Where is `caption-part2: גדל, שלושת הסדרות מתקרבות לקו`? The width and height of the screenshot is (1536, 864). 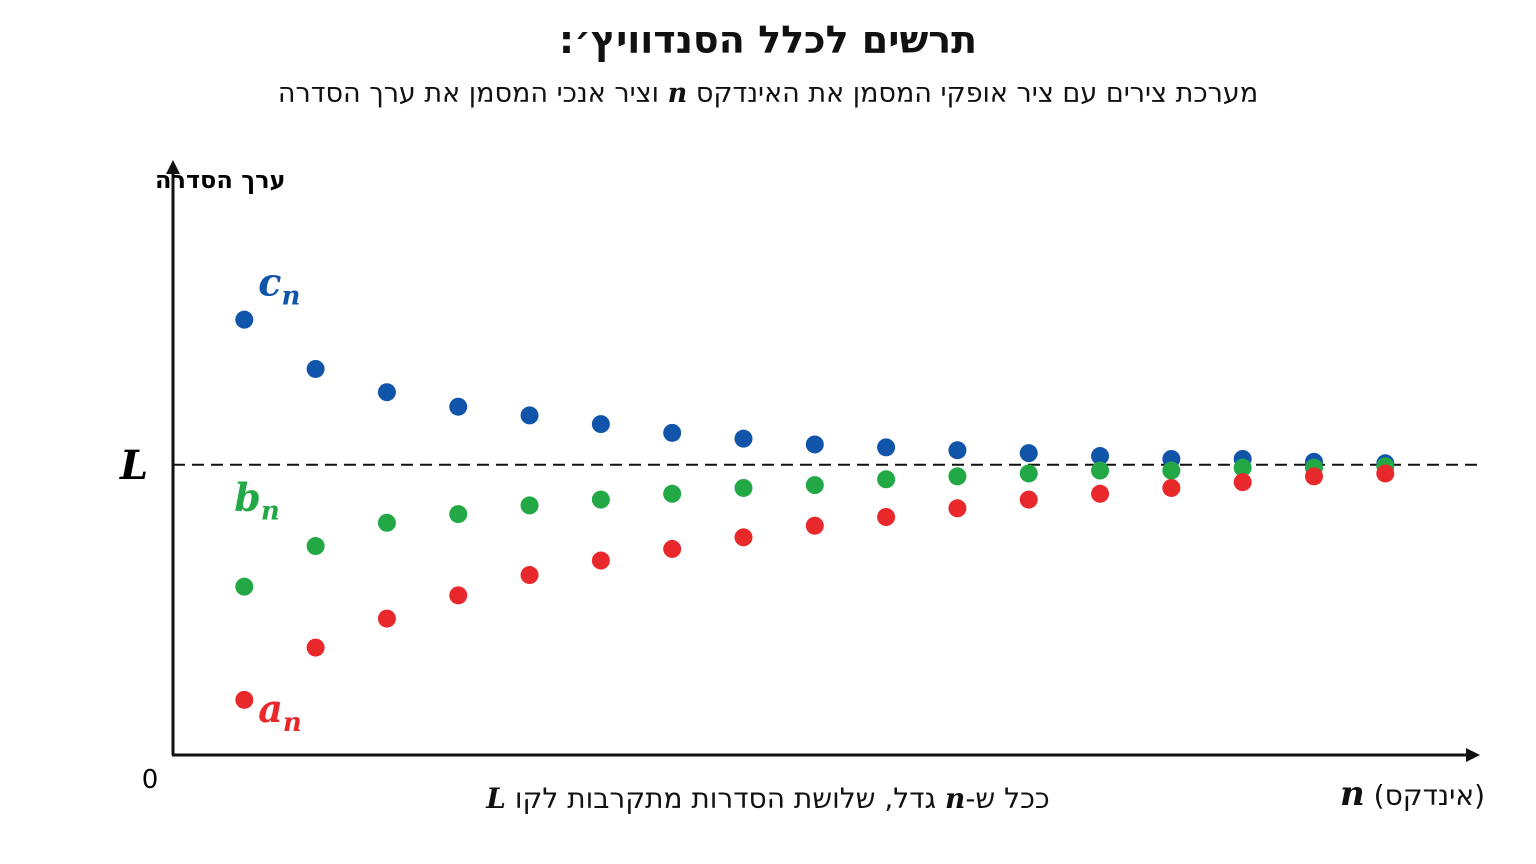
caption-part2: גדל, שלושת הסדרות מתקרבות לקו is located at coordinates (725, 798).